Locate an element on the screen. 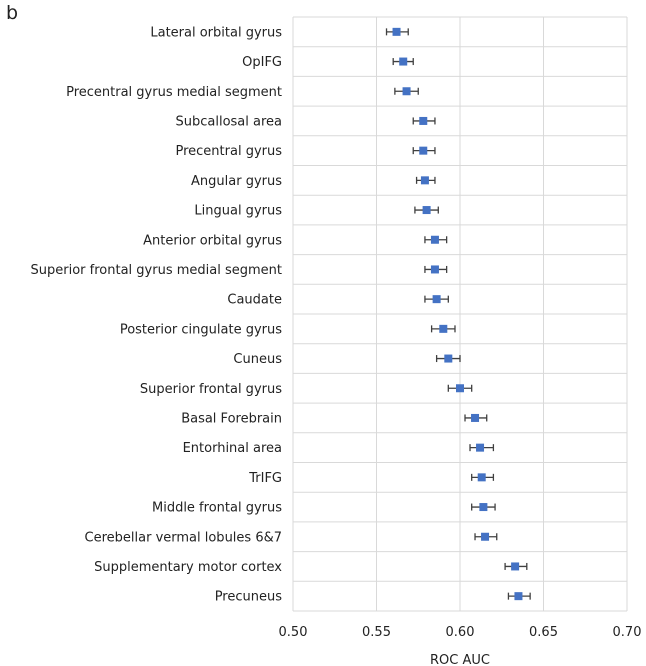 The image size is (646, 666). category-label: Cerebellar vermal lobules 6&7 is located at coordinates (183, 537).